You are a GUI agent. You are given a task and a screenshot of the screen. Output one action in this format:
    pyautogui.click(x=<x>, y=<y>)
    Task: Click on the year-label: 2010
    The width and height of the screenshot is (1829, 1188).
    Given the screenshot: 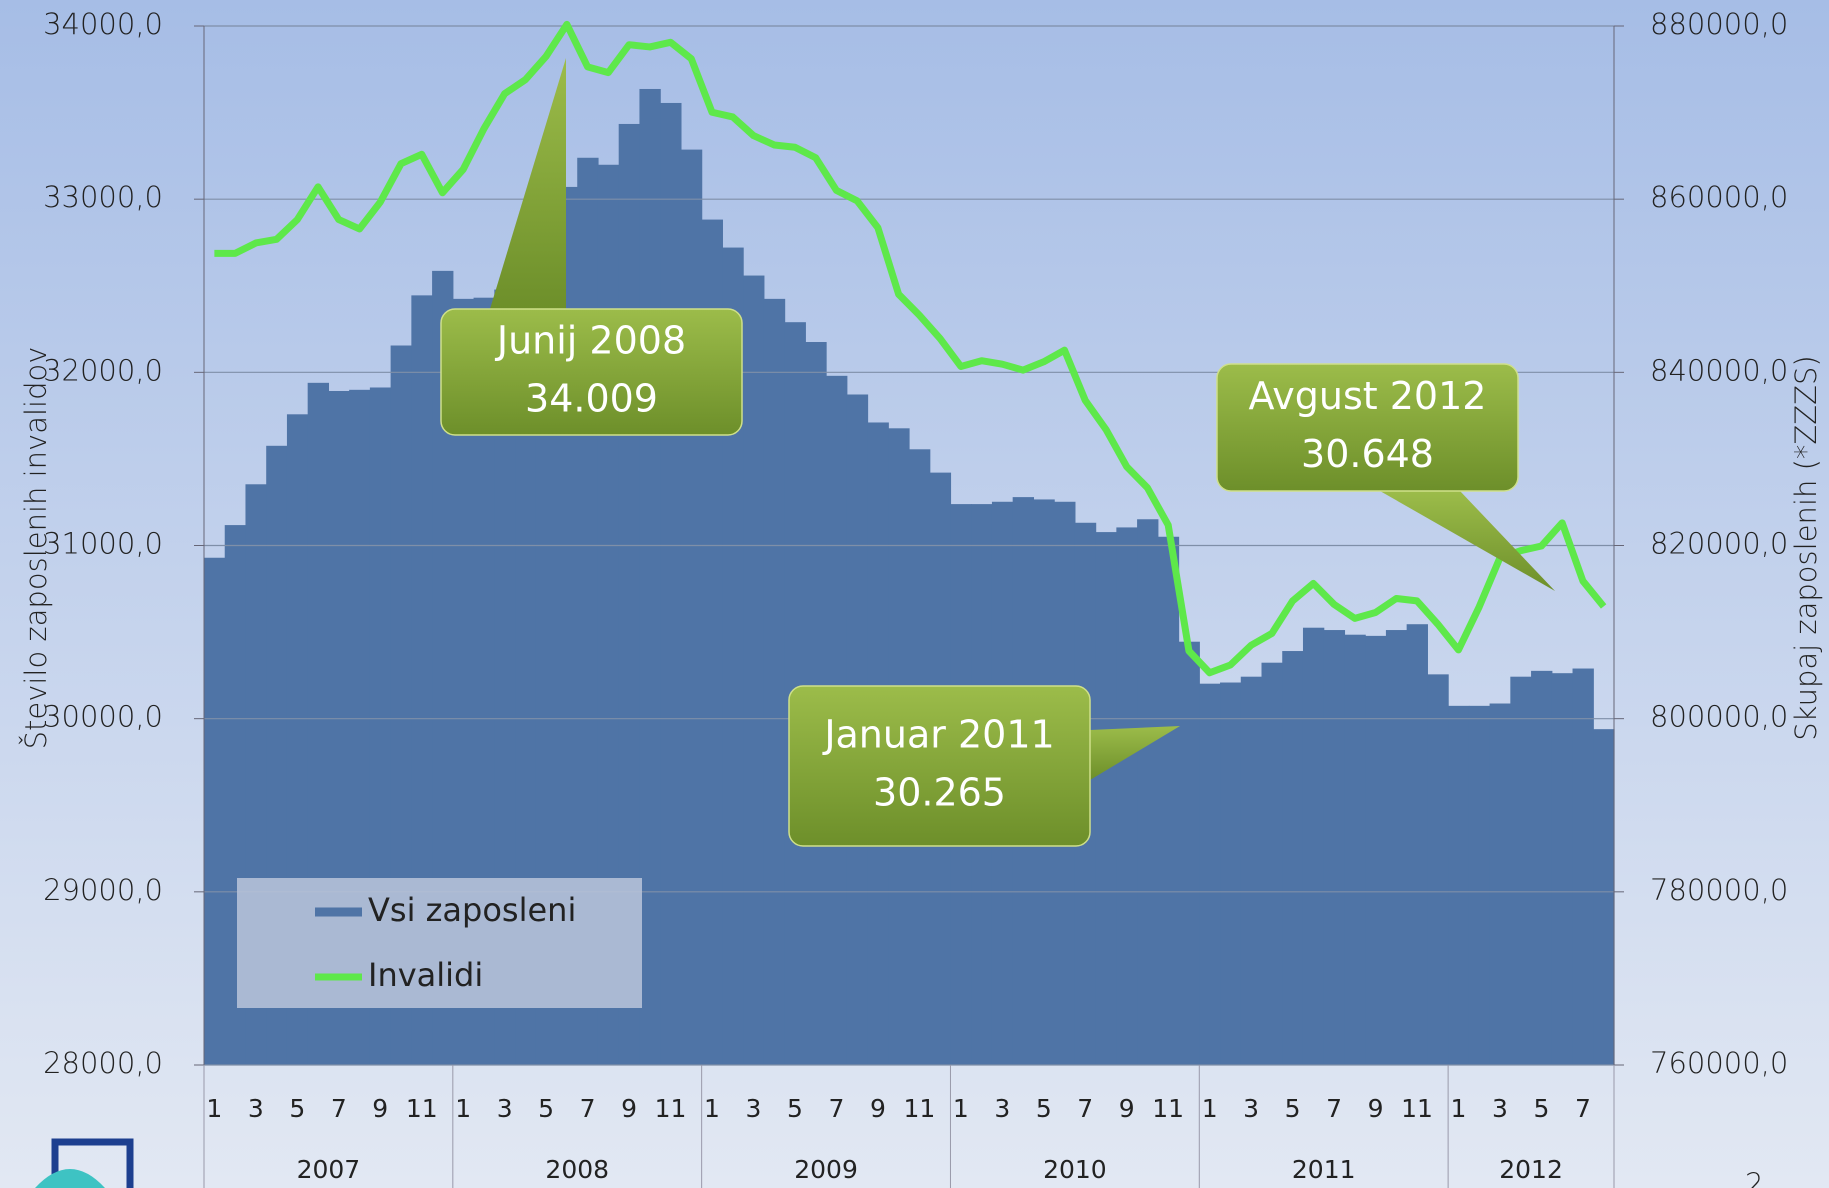 What is the action you would take?
    pyautogui.click(x=1075, y=1169)
    